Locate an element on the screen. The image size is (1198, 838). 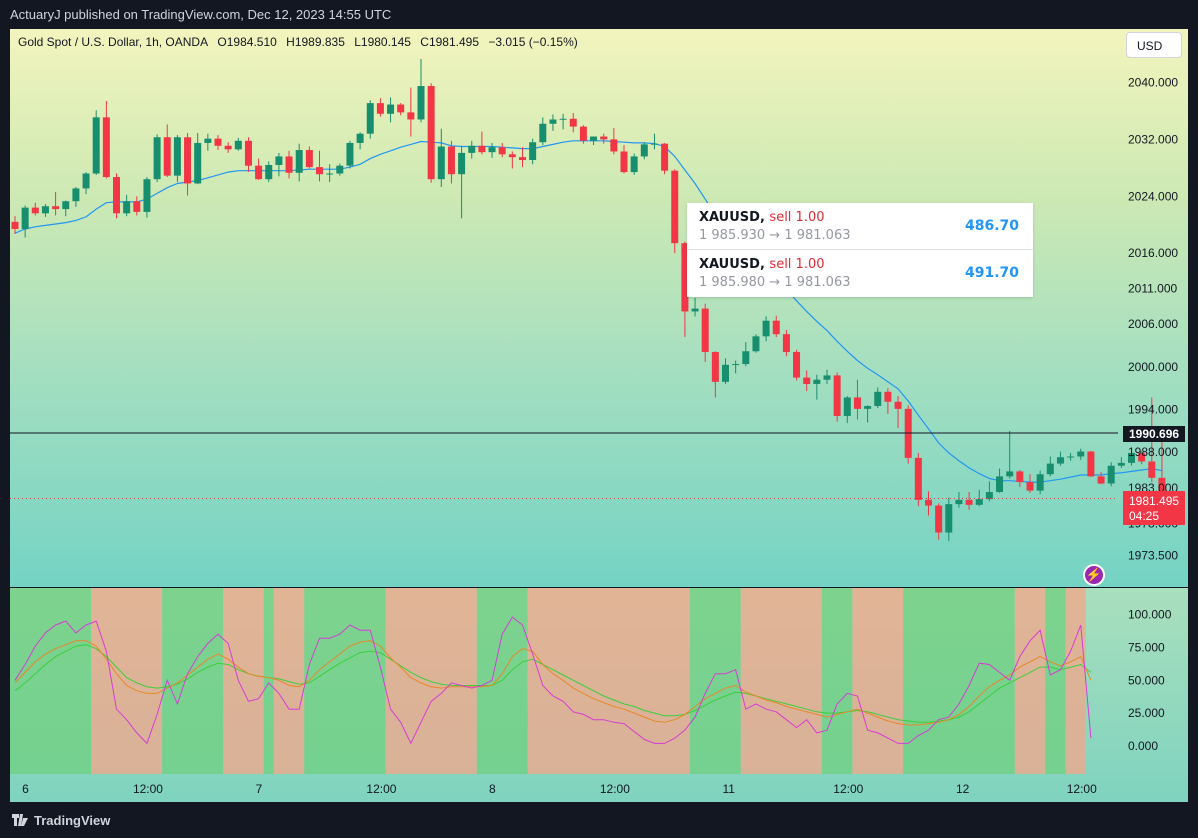
crosshair-price-label: 1990.696 is located at coordinates (1154, 434).